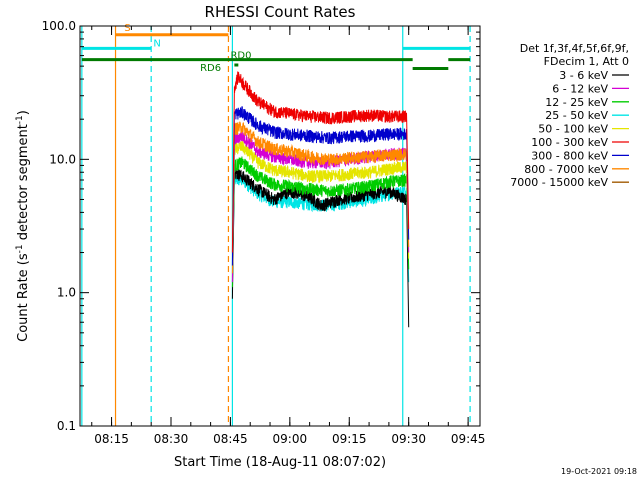 The height and width of the screenshot is (480, 640). Describe the element at coordinates (468, 439) in the screenshot. I see `x-tick-label: 09:45` at that location.